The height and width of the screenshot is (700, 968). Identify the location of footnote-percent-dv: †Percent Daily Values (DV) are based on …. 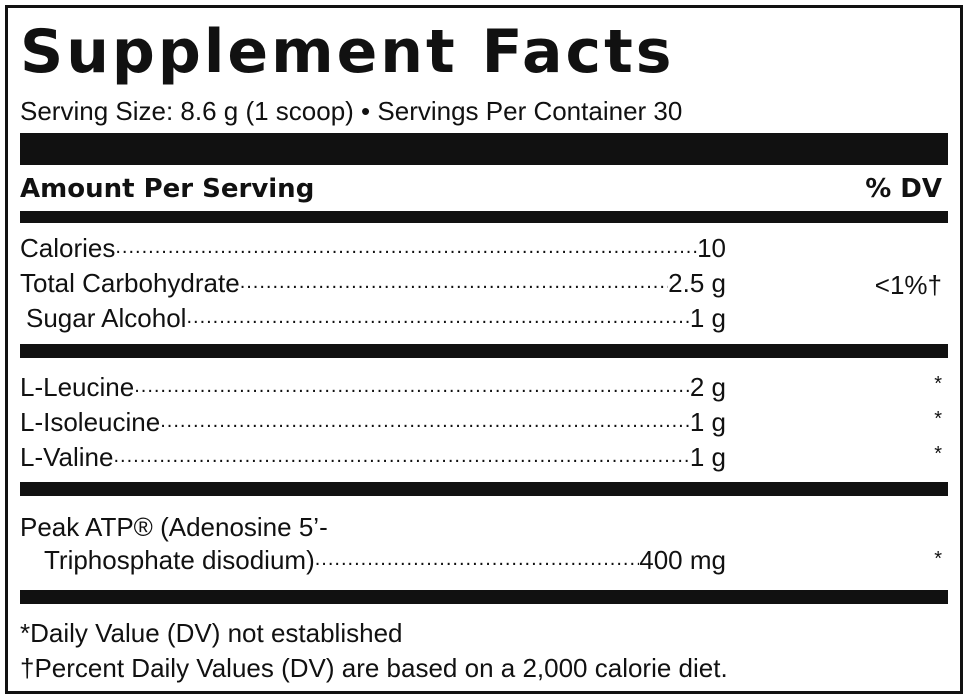
(374, 668).